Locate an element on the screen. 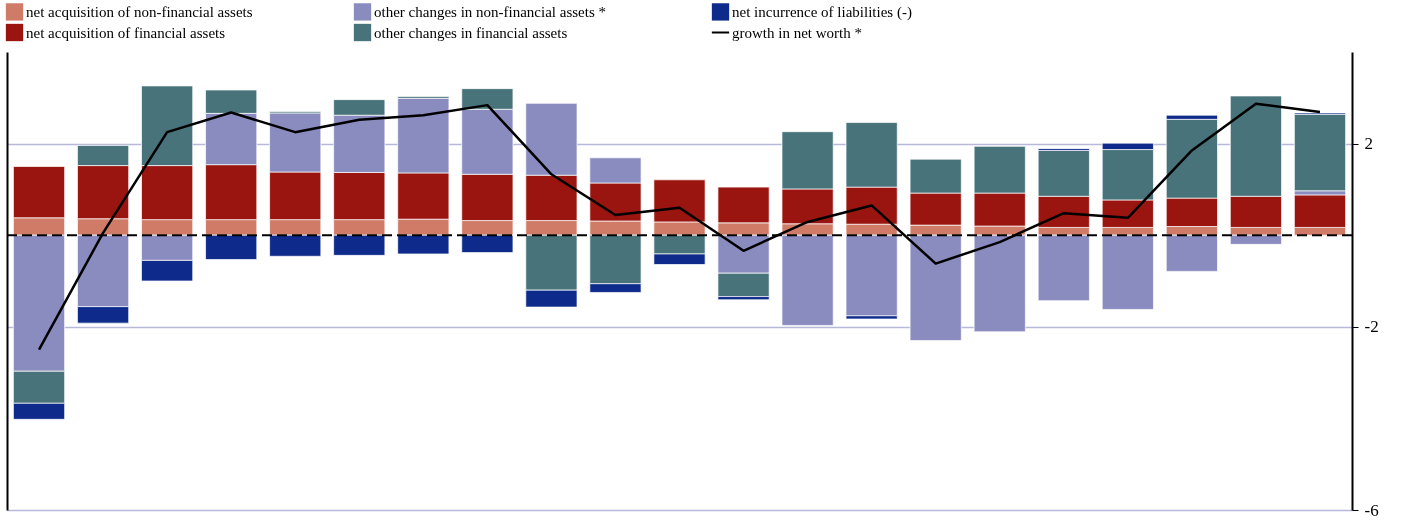 This screenshot has height=532, width=1401. y-tick-label: 2 is located at coordinates (1368, 144).